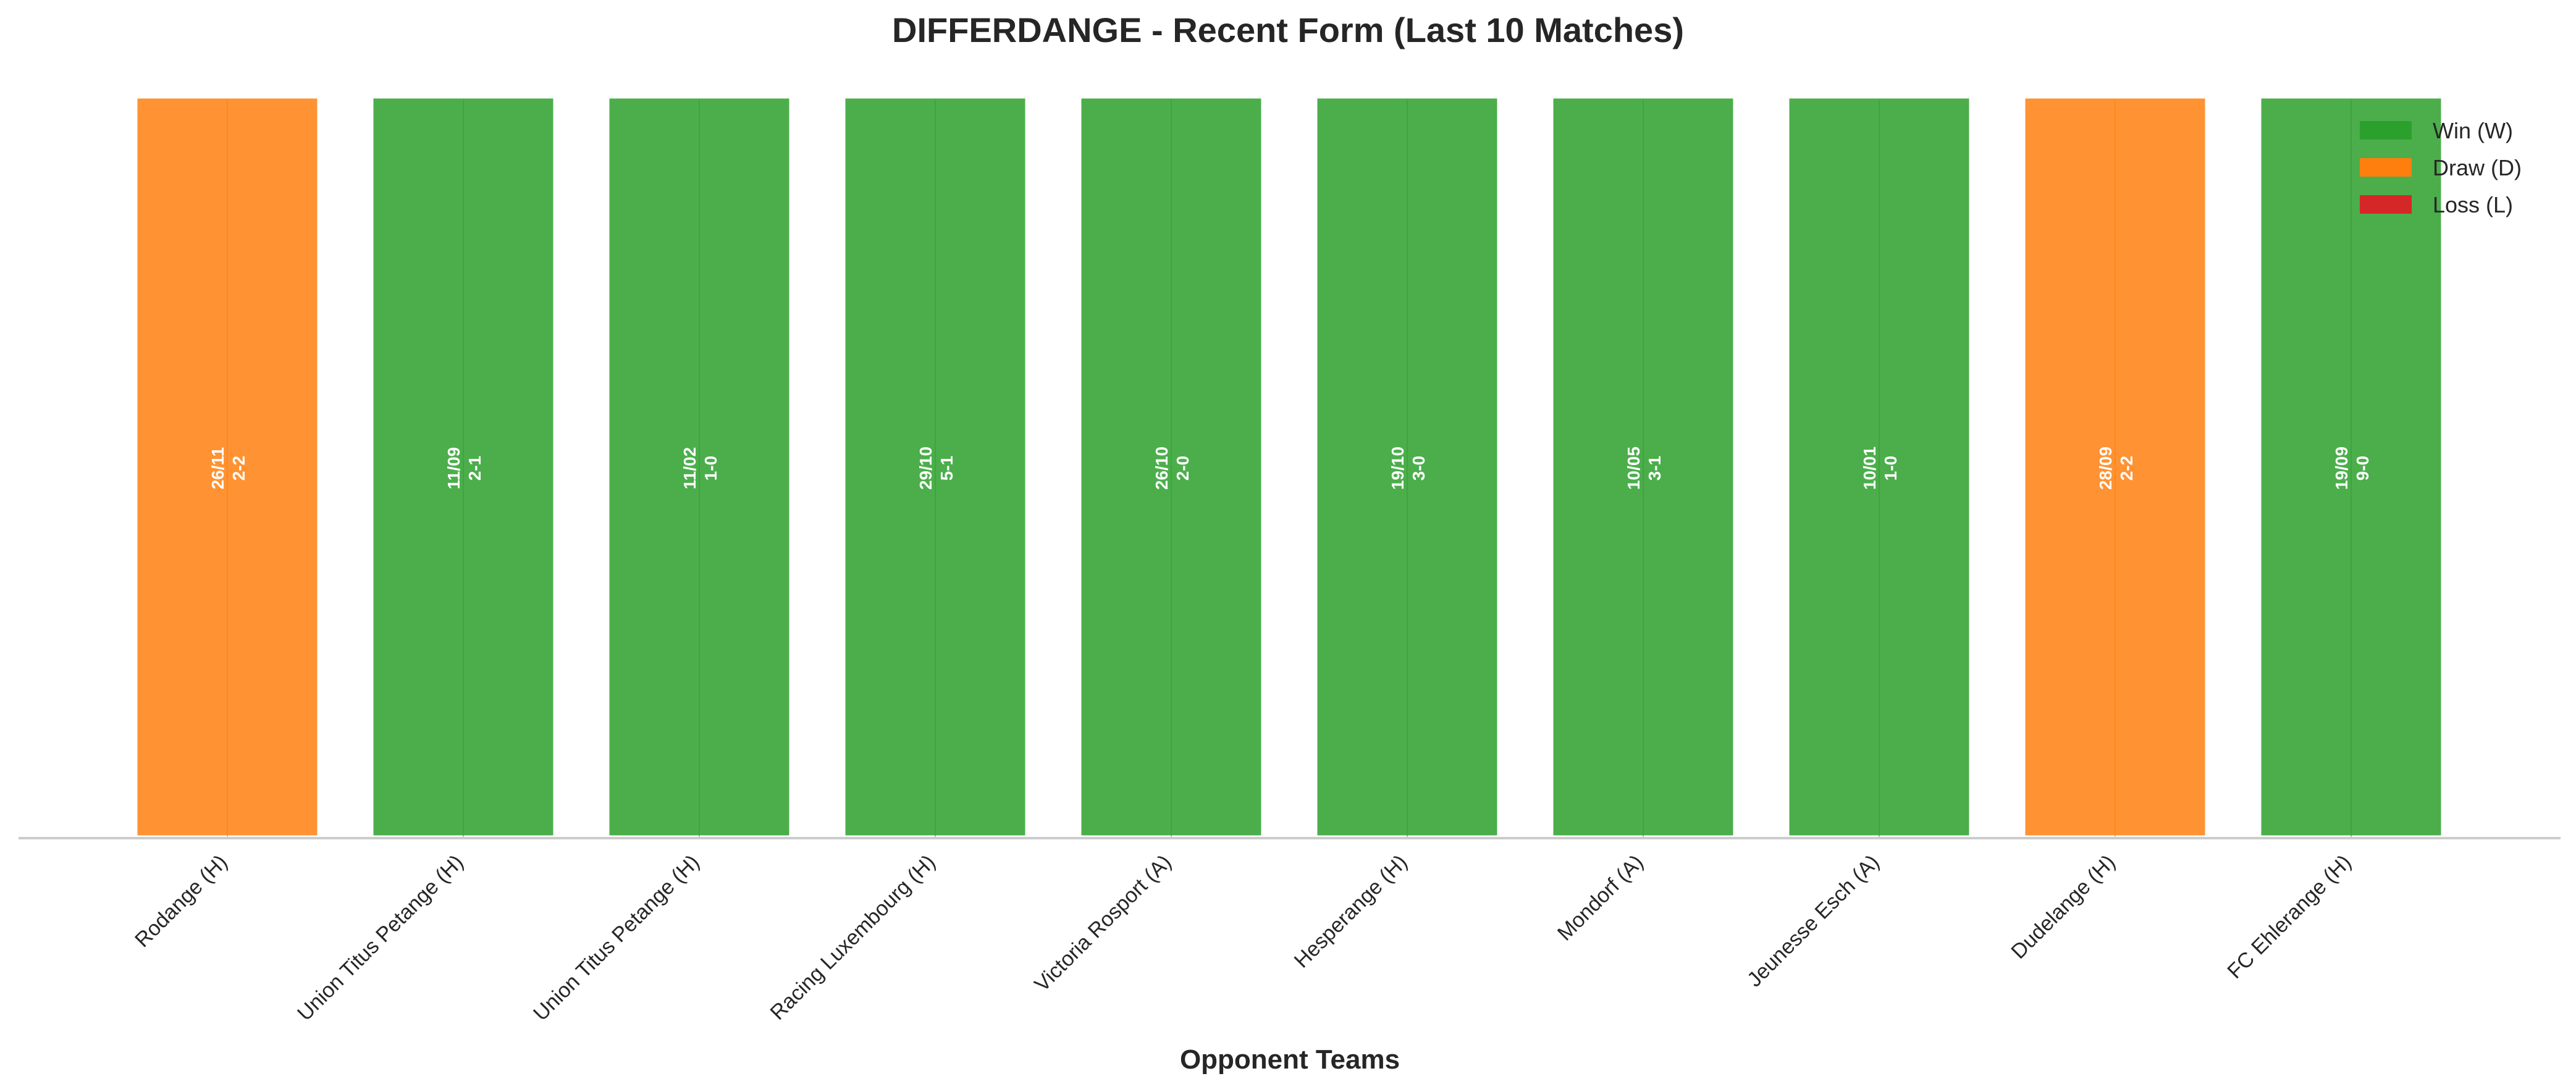  Describe the element at coordinates (2362, 468) in the screenshot. I see `bar-score-label: 9-0` at that location.